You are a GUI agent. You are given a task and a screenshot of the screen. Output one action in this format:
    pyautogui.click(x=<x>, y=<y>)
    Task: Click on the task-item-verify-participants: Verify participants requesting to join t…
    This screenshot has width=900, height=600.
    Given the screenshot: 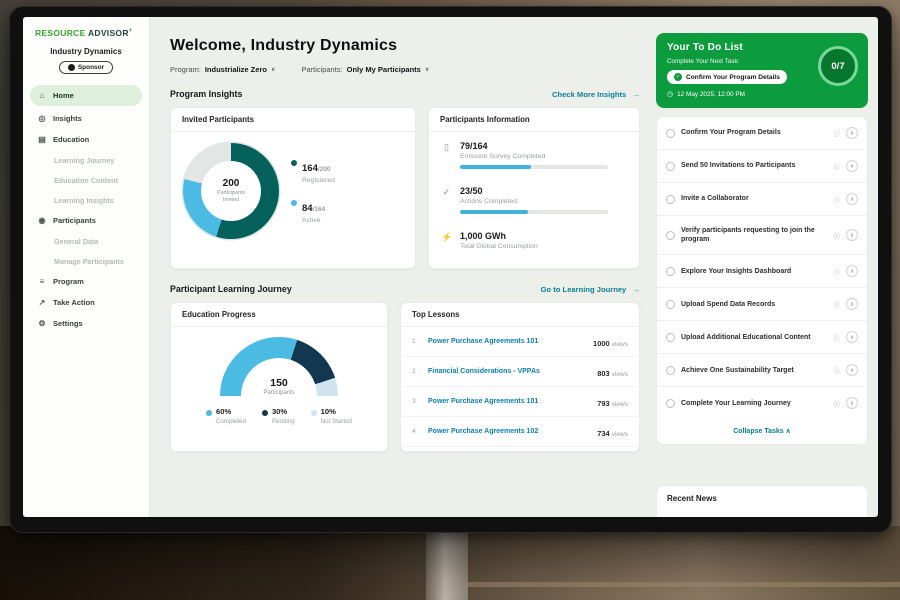 What is the action you would take?
    pyautogui.click(x=762, y=236)
    